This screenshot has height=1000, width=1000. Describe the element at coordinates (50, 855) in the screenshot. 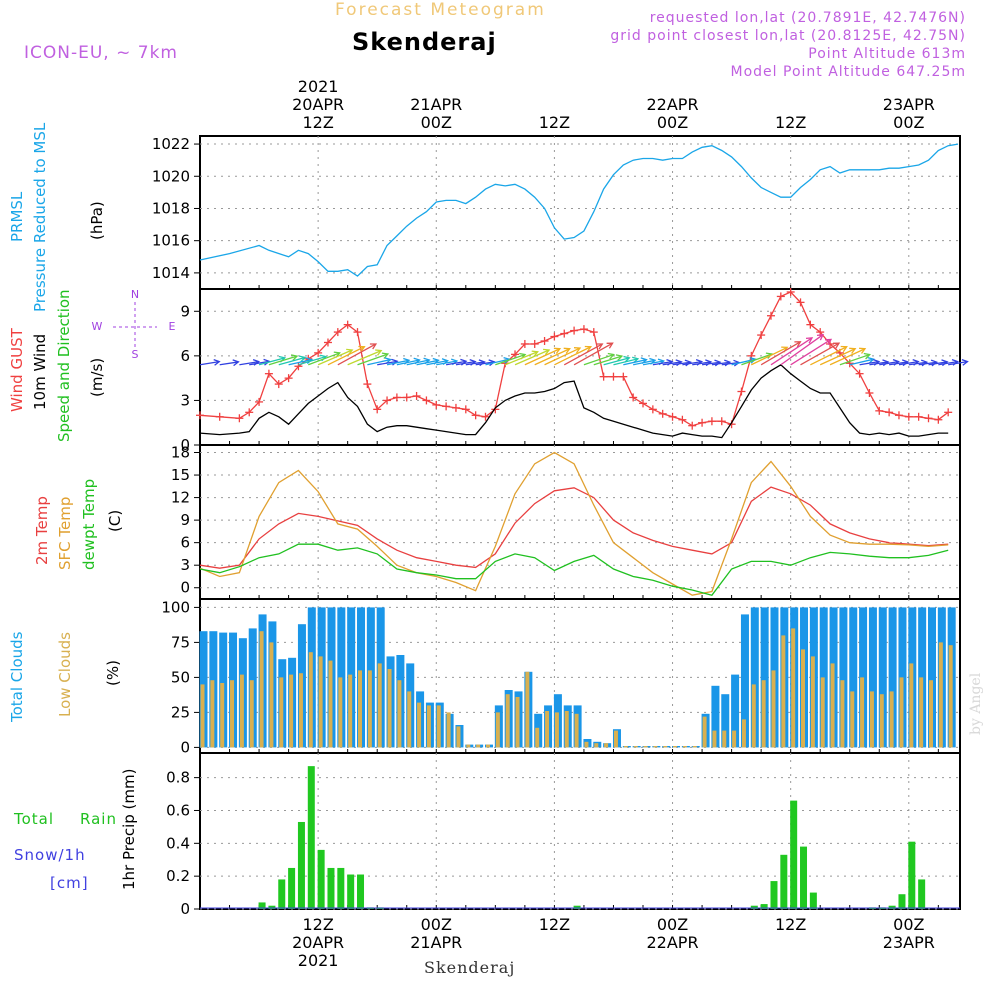

I see `snow-label: Snow/1h` at that location.